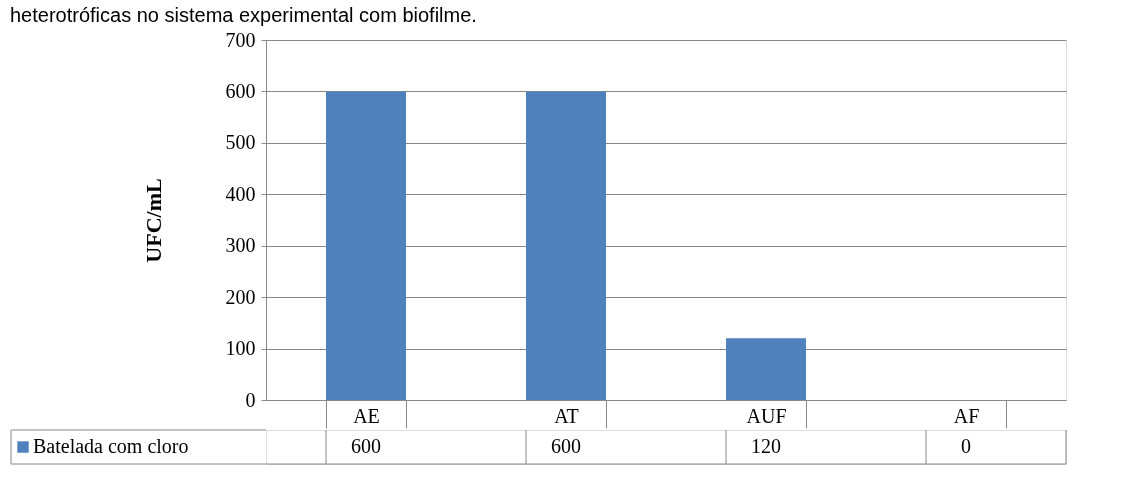 Image resolution: width=1132 pixels, height=489 pixels. I want to click on chart-title: heterotróficas no sistema experimental com biofilme., so click(243, 14).